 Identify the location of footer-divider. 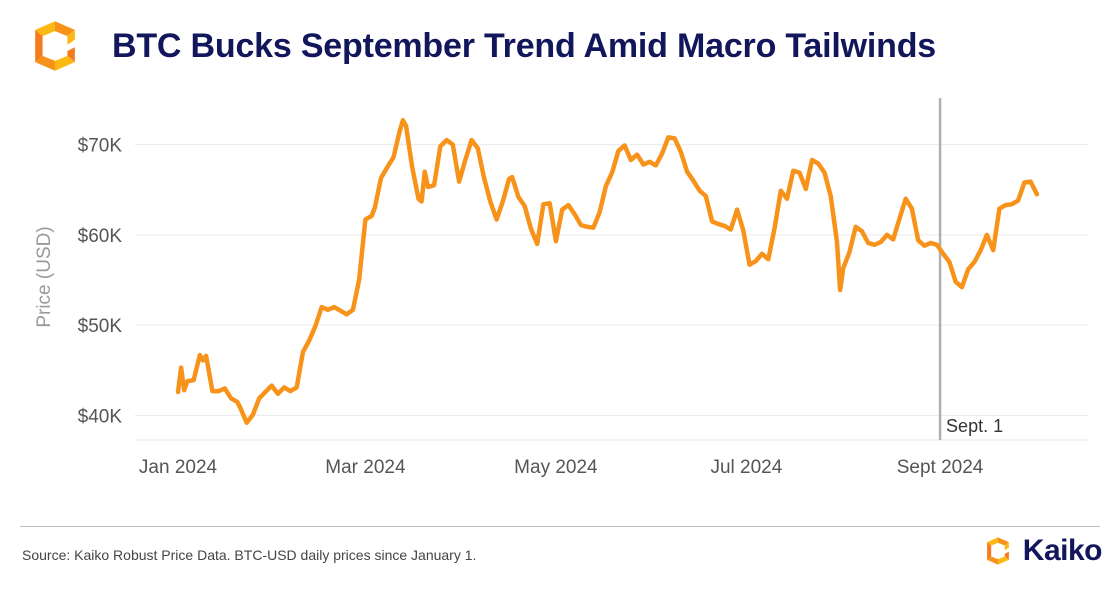
(560, 526).